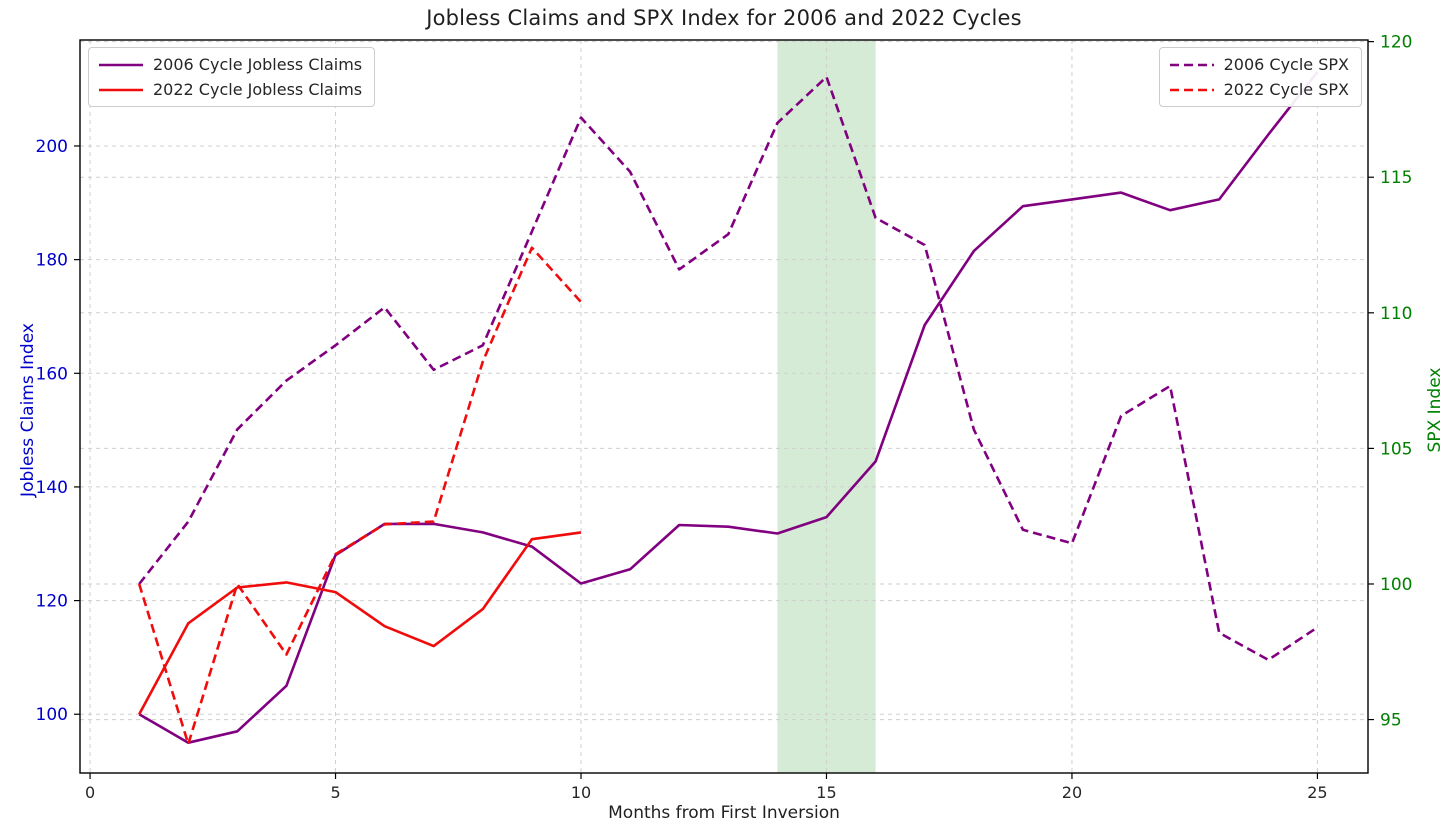 The image size is (1456, 839). Describe the element at coordinates (360, 623) in the screenshot. I see `series-2022-cycle-jobless-claims` at that location.